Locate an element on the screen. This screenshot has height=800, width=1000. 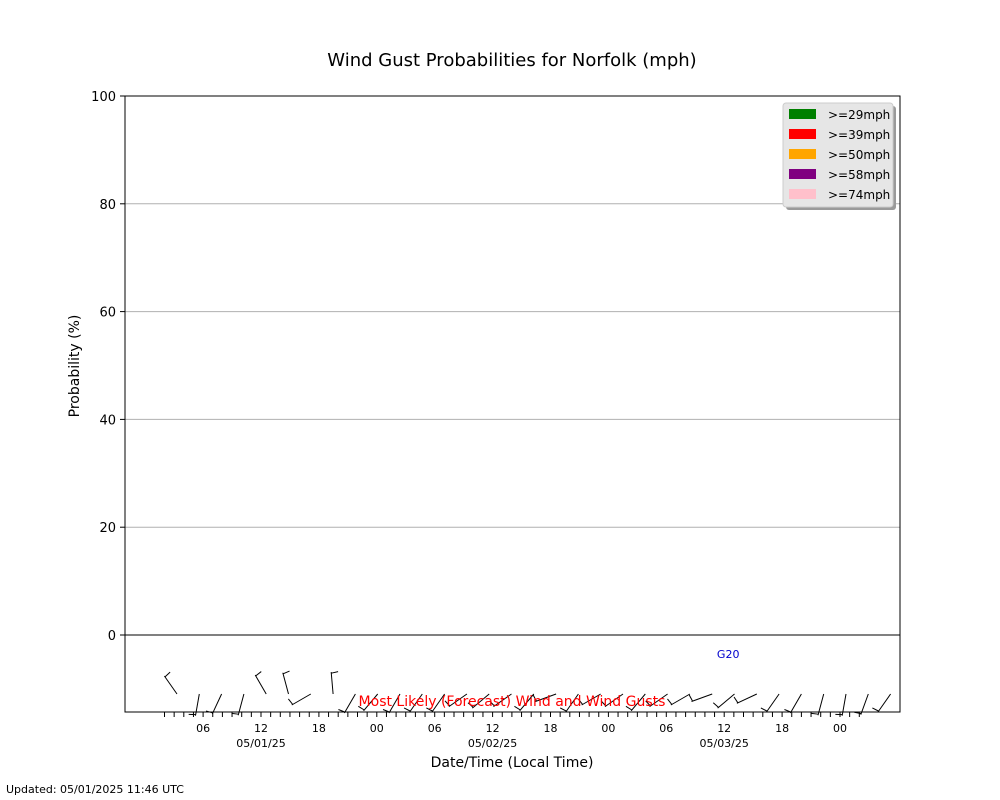
x-date-label: 05/02/25 is located at coordinates (492, 743).